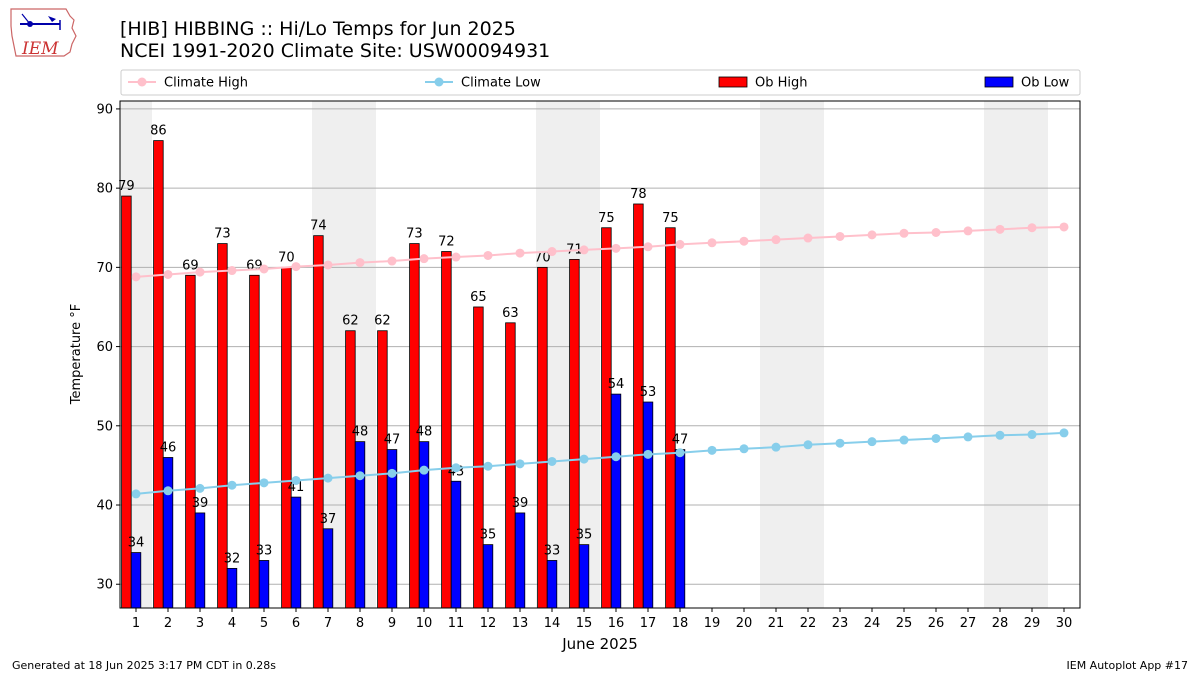 The height and width of the screenshot is (675, 1200). I want to click on ob-low-label: 41, so click(296, 487).